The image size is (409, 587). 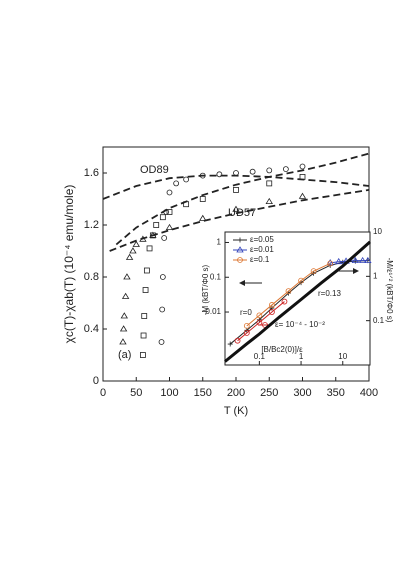 What do you see at coordinates (262, 249) in the screenshot?
I see `legend-label: ε=0.01` at bounding box center [262, 249].